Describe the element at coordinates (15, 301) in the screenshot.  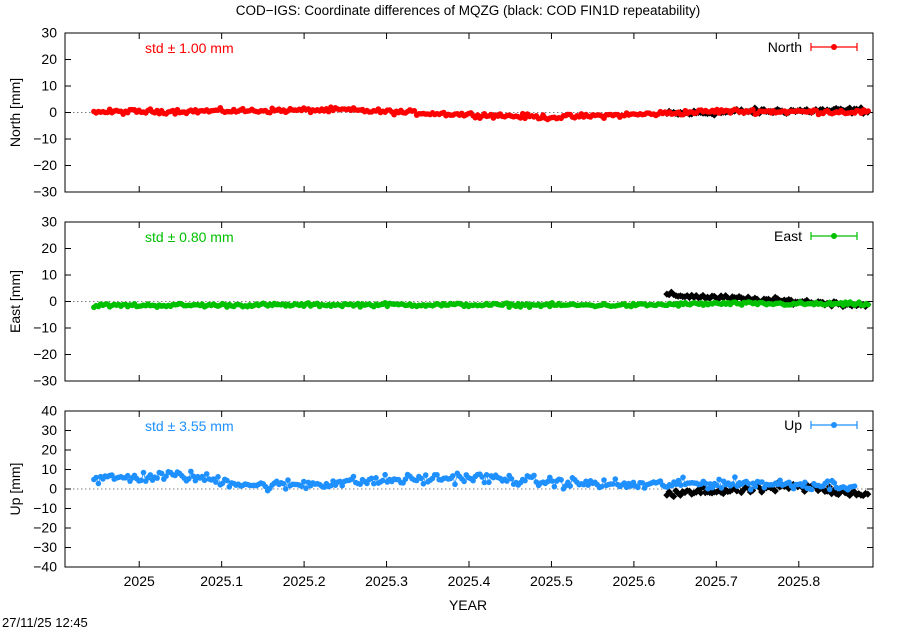
I see `y-axis-label: East [mm]` at that location.